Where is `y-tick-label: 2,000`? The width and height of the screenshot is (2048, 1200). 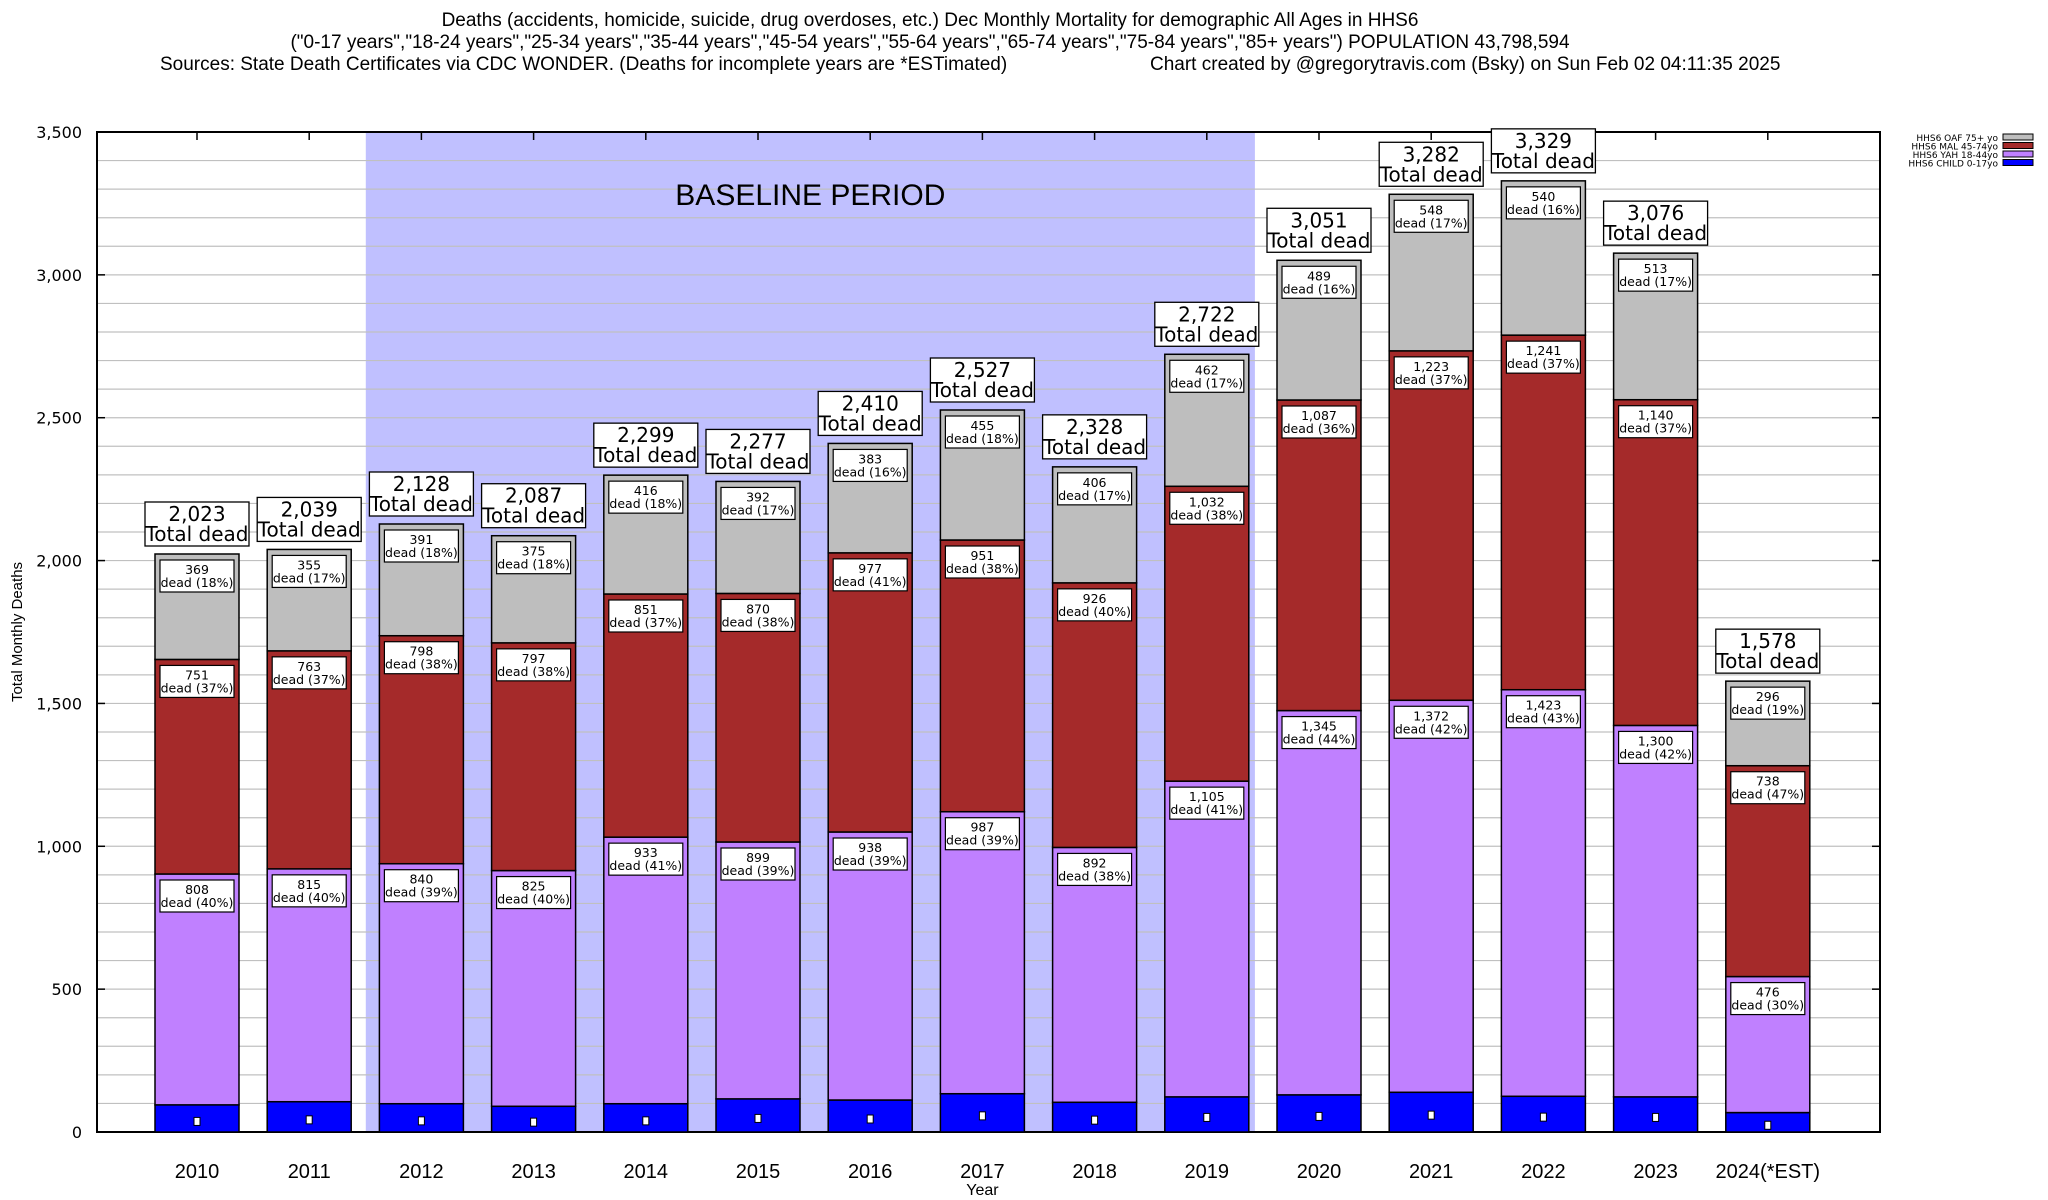
y-tick-label: 2,000 is located at coordinates (59, 561).